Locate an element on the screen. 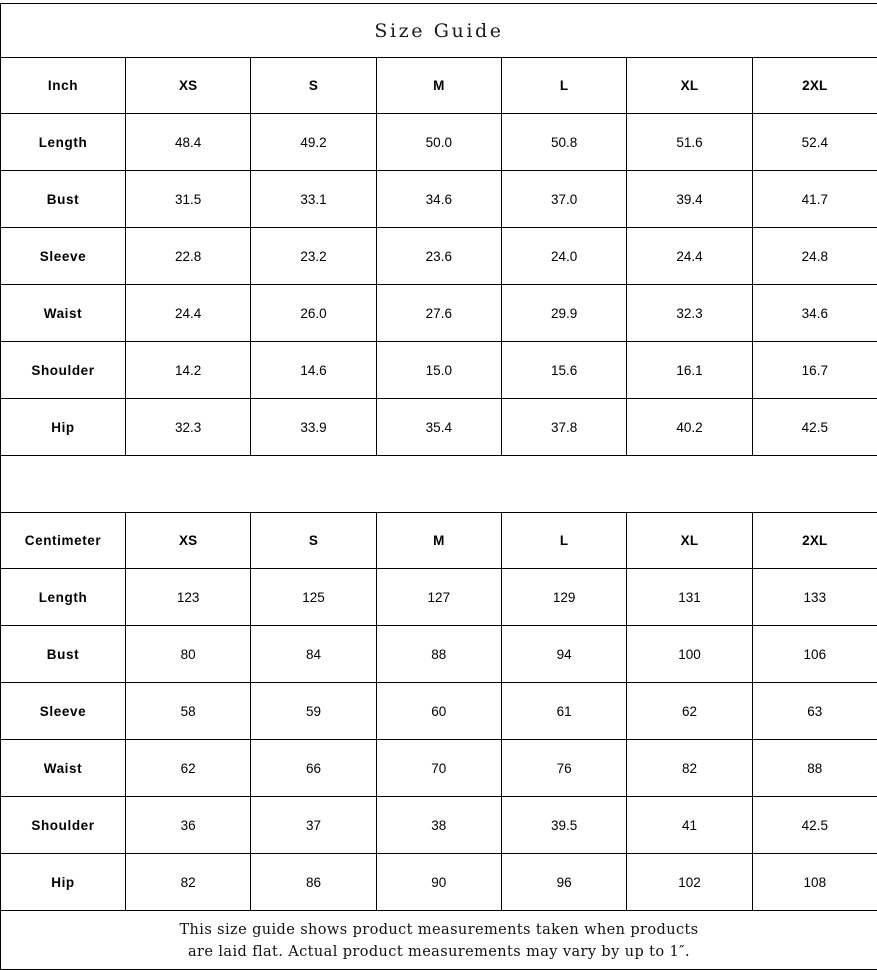 The height and width of the screenshot is (970, 877). measurement-value: 70 is located at coordinates (438, 768).